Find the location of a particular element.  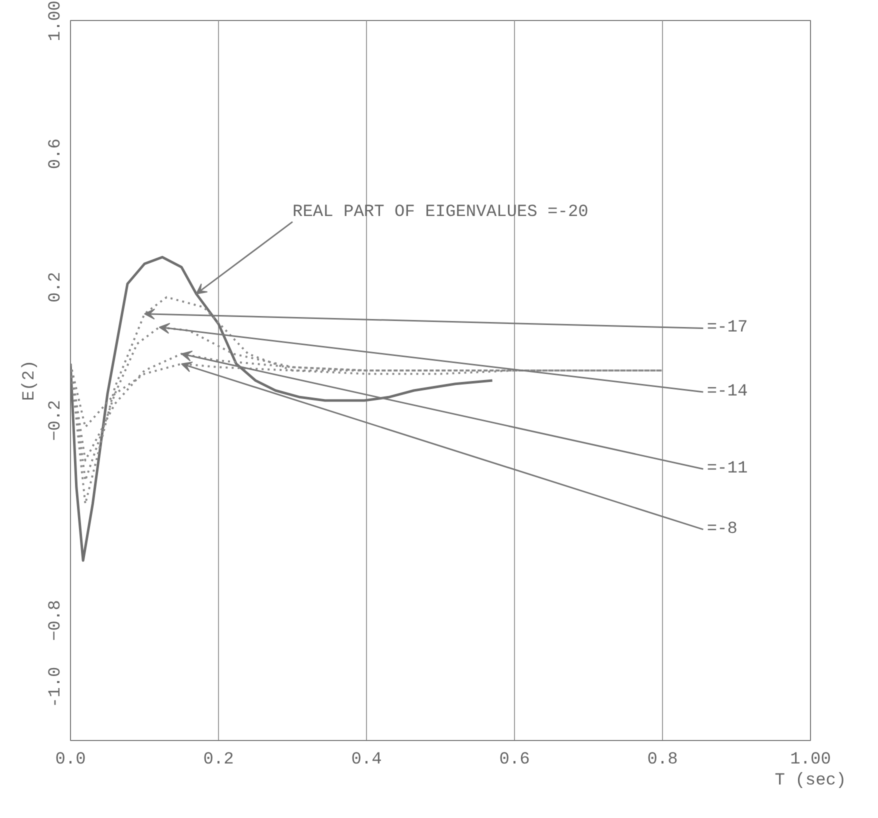

y-axis-title: E(2) is located at coordinates (30, 380).